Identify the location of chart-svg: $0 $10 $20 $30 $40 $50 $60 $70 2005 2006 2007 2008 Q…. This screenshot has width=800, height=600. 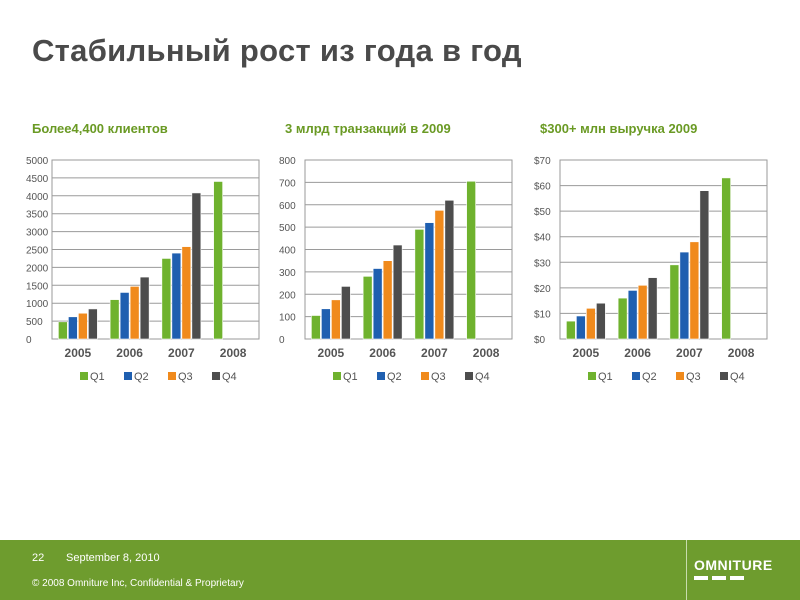
(651, 269).